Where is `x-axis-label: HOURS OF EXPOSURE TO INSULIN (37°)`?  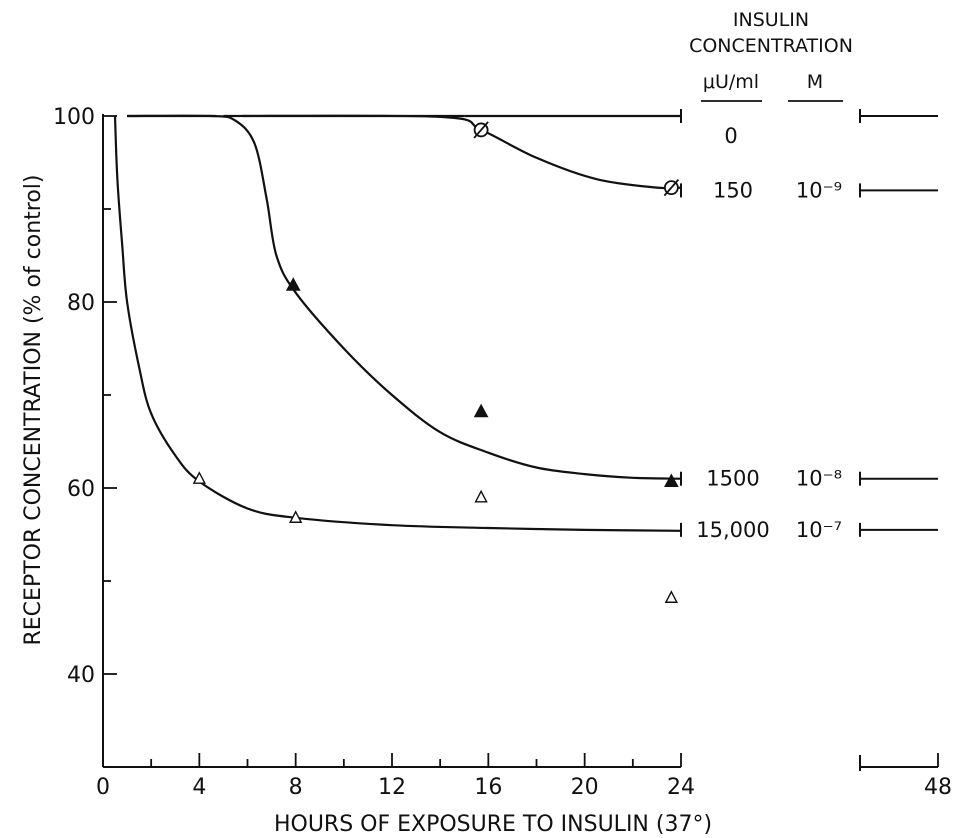 x-axis-label: HOURS OF EXPOSURE TO INSULIN (37°) is located at coordinates (493, 824).